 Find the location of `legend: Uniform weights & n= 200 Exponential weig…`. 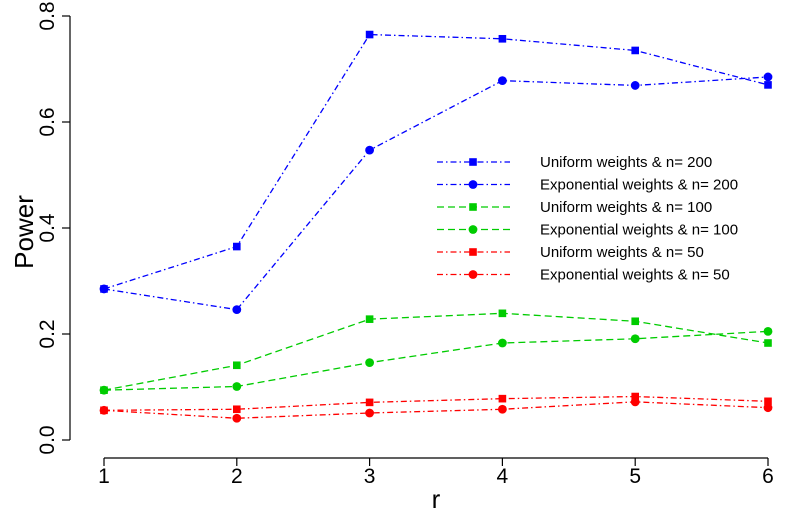

legend: Uniform weights & n= 200 Exponential weig… is located at coordinates (587, 219).